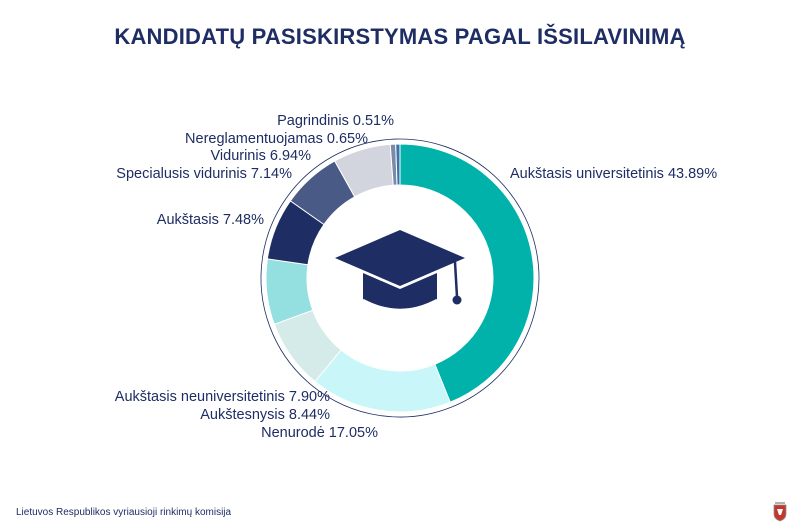  What do you see at coordinates (361, 147) in the screenshot?
I see `connector-vidurinis` at bounding box center [361, 147].